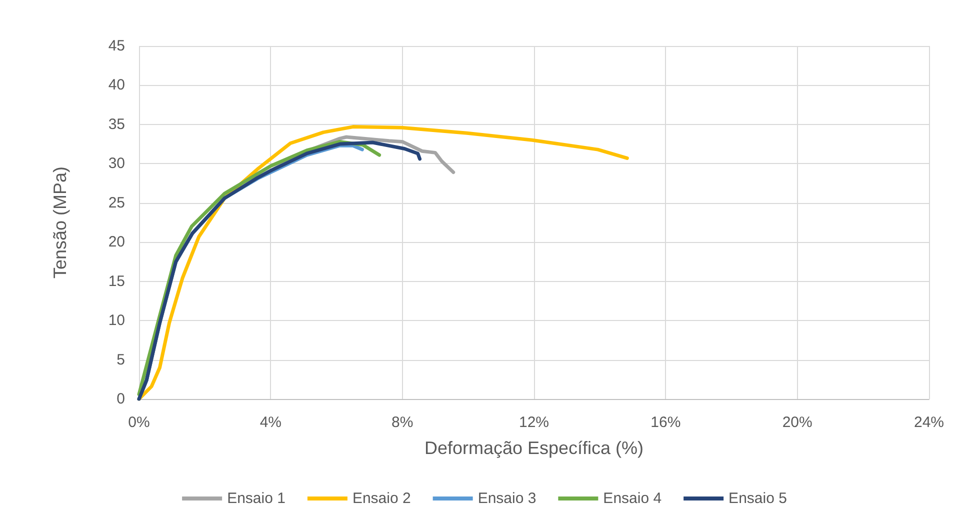 Image resolution: width=969 pixels, height=529 pixels. Describe the element at coordinates (507, 498) in the screenshot. I see `legend-label: Ensaio 3` at that location.